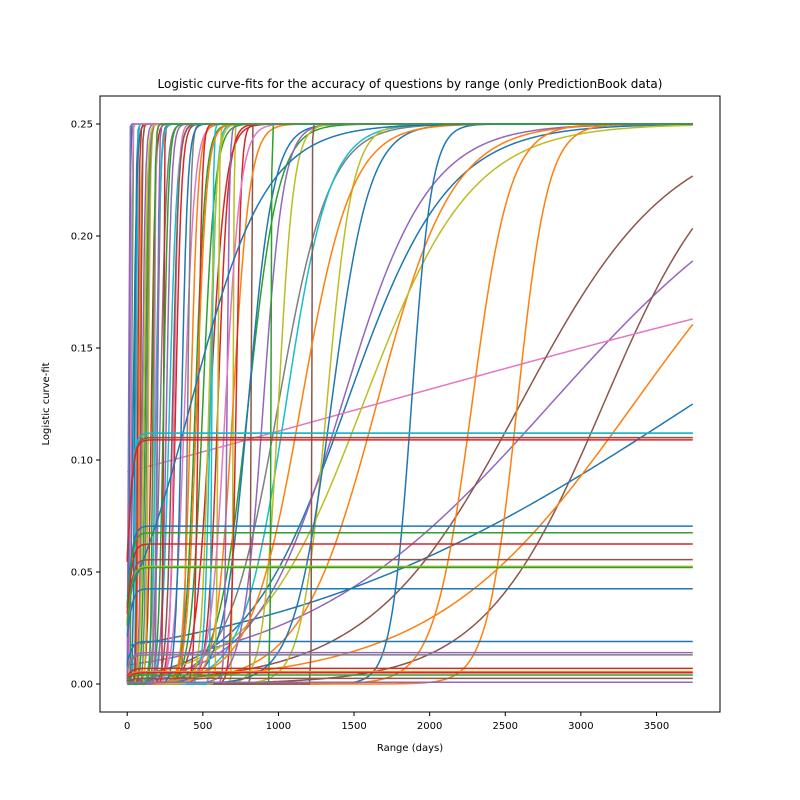 This screenshot has width=800, height=800. Describe the element at coordinates (82, 237) in the screenshot. I see `y-tick-label: 0.20` at that location.